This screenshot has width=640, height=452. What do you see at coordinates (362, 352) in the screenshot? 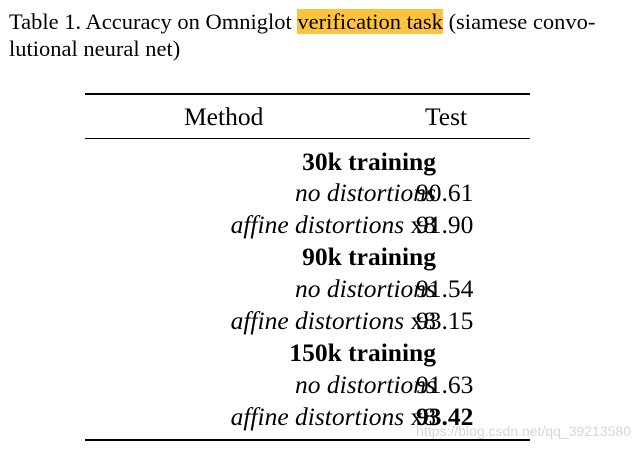
I see `group-label: 150k training` at bounding box center [362, 352].